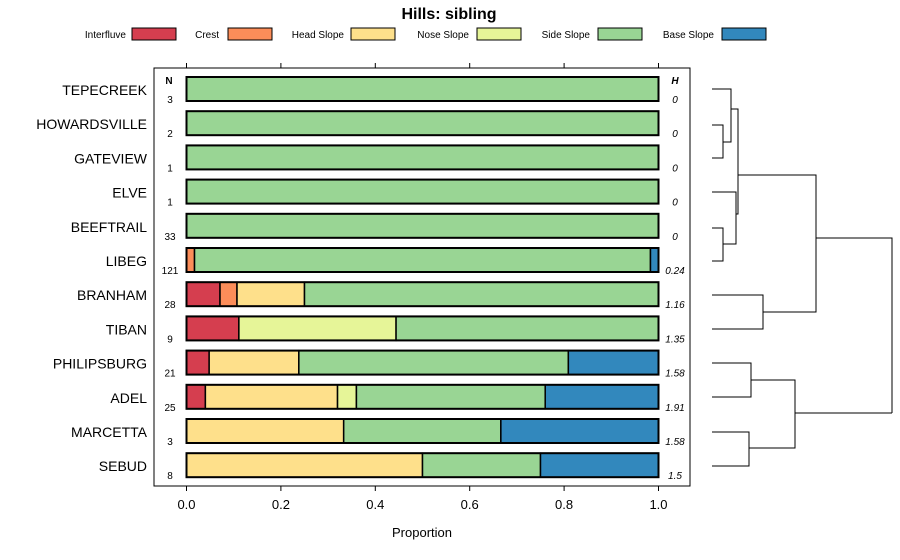 The image size is (900, 560). I want to click on row-gateview: GATEVIEW 1 0, so click(376, 159).